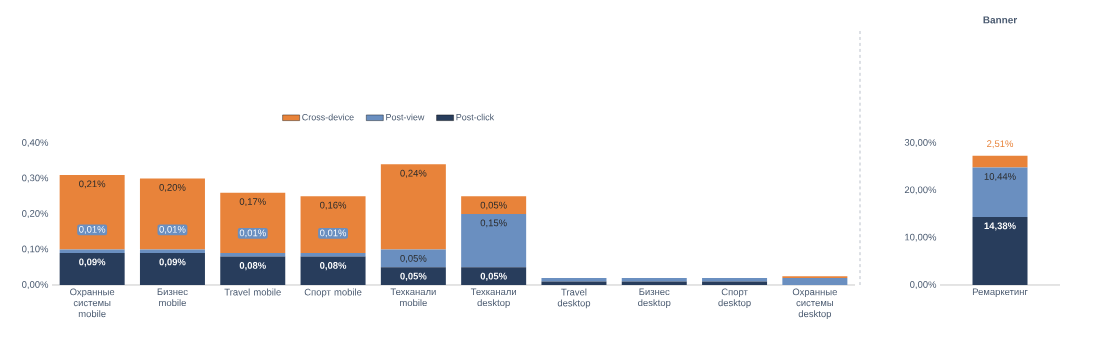 This screenshot has width=1096, height=356. What do you see at coordinates (92, 303) in the screenshot?
I see `x-tick-label: Охранные системы mobile` at bounding box center [92, 303].